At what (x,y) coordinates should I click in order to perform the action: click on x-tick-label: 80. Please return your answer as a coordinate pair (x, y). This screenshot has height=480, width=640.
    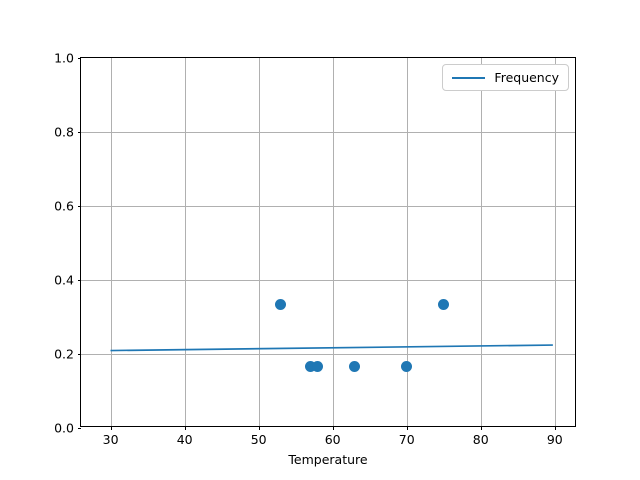
    Looking at the image, I should click on (480, 439).